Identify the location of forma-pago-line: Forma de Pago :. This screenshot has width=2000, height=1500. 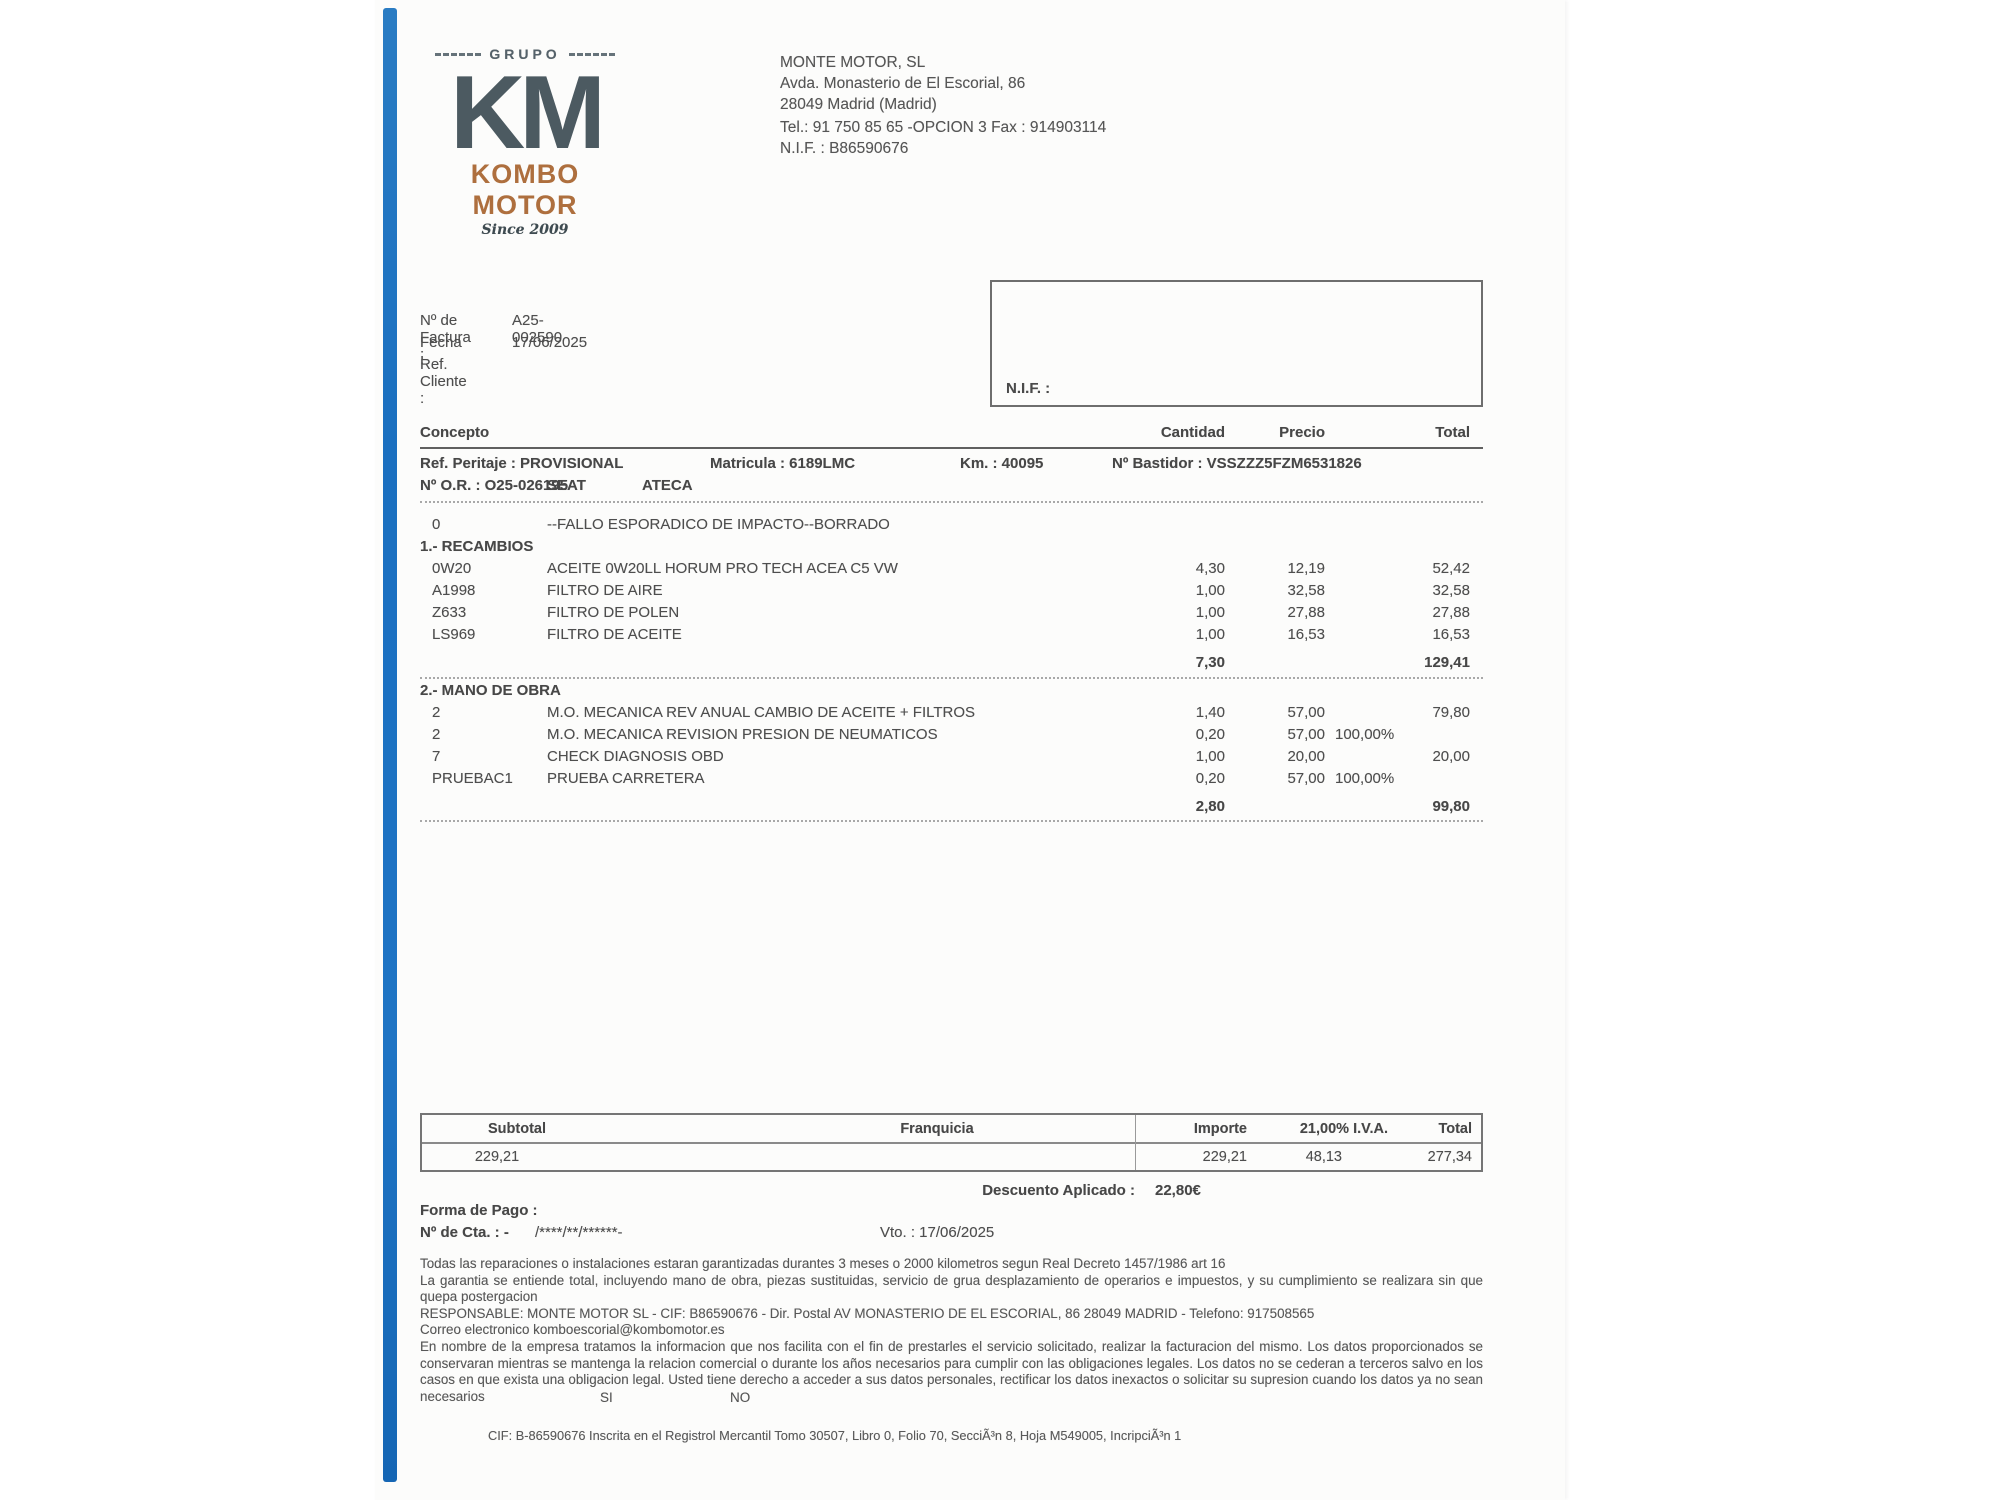
(951, 1212).